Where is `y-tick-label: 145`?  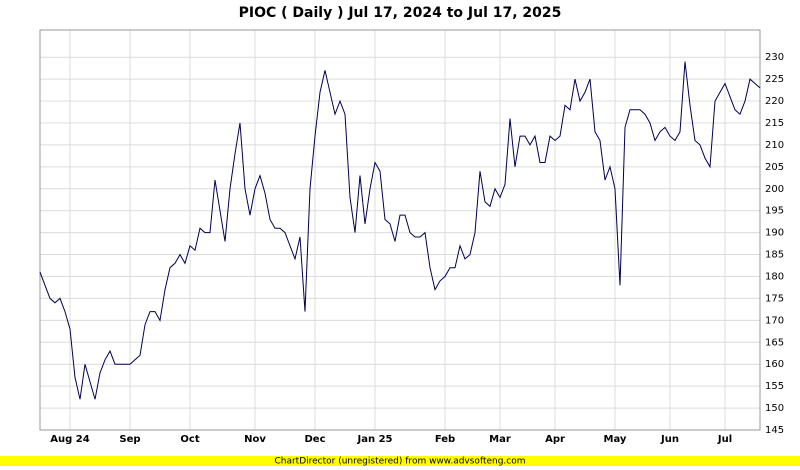 y-tick-label: 145 is located at coordinates (774, 430).